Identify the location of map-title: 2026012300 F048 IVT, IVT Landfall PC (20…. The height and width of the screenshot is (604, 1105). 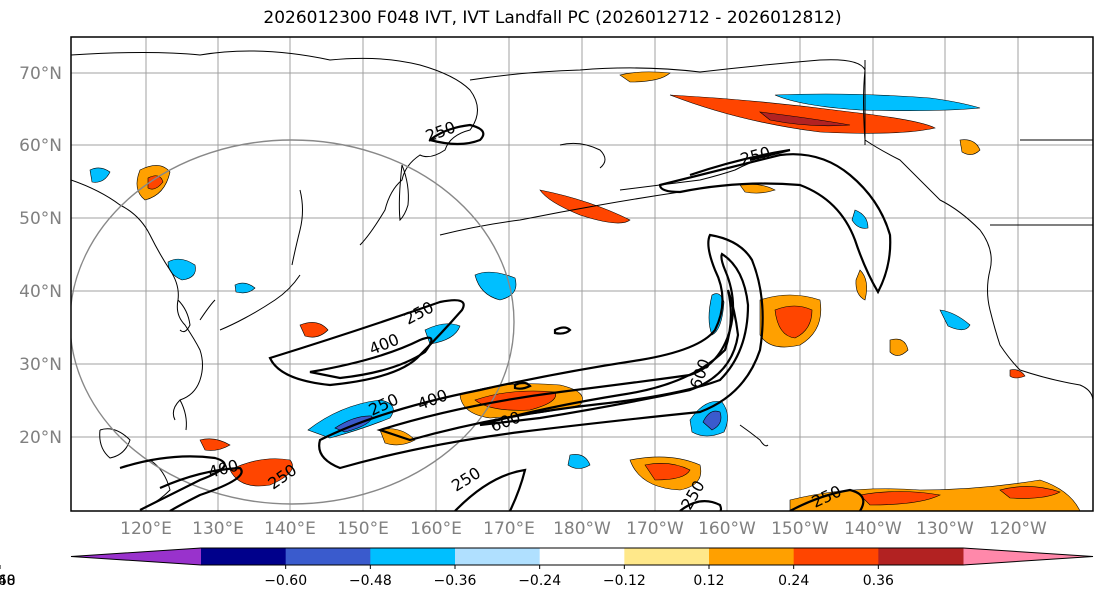
(552, 18).